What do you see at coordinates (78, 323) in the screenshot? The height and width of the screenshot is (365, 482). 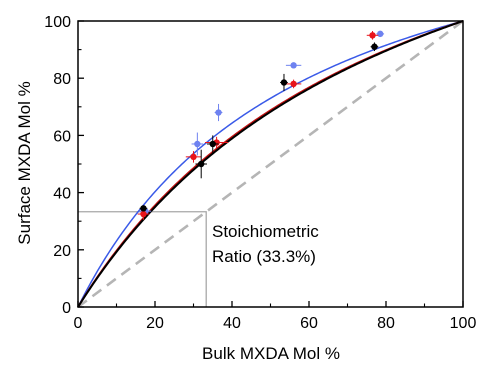 I see `x-tick-label: 0` at bounding box center [78, 323].